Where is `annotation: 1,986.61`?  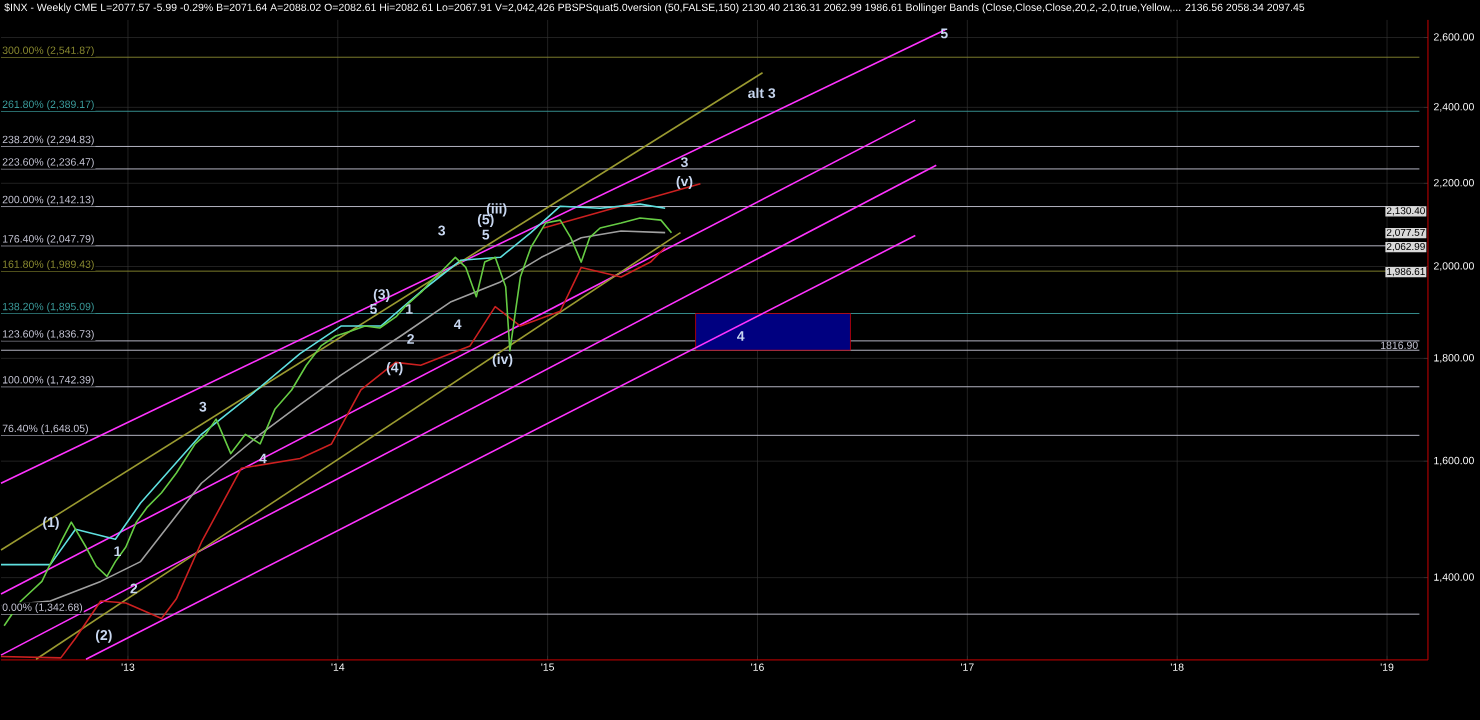
annotation: 1,986.61 is located at coordinates (1406, 272).